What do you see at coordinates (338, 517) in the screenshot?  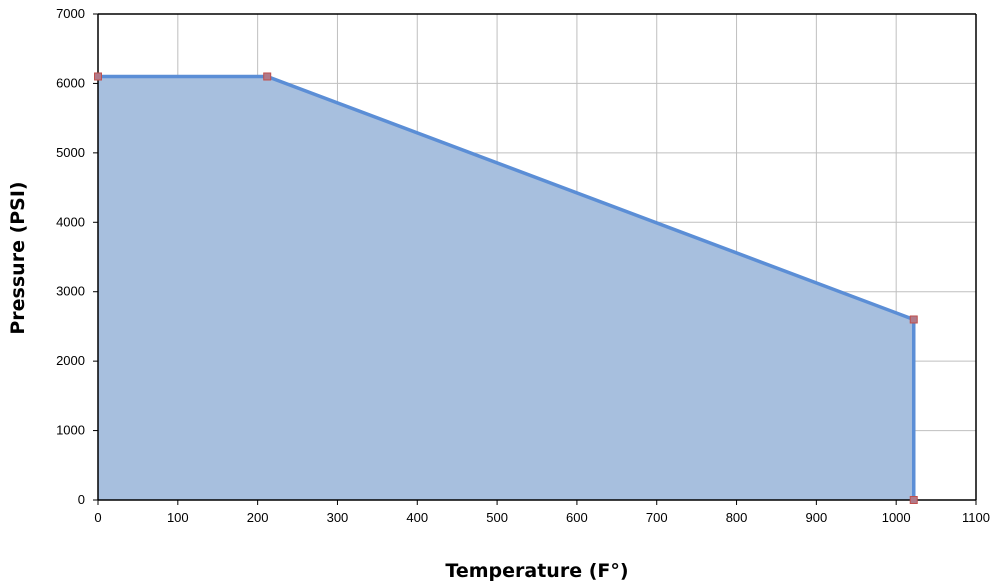 I see `x-tick-label: 300` at bounding box center [338, 517].